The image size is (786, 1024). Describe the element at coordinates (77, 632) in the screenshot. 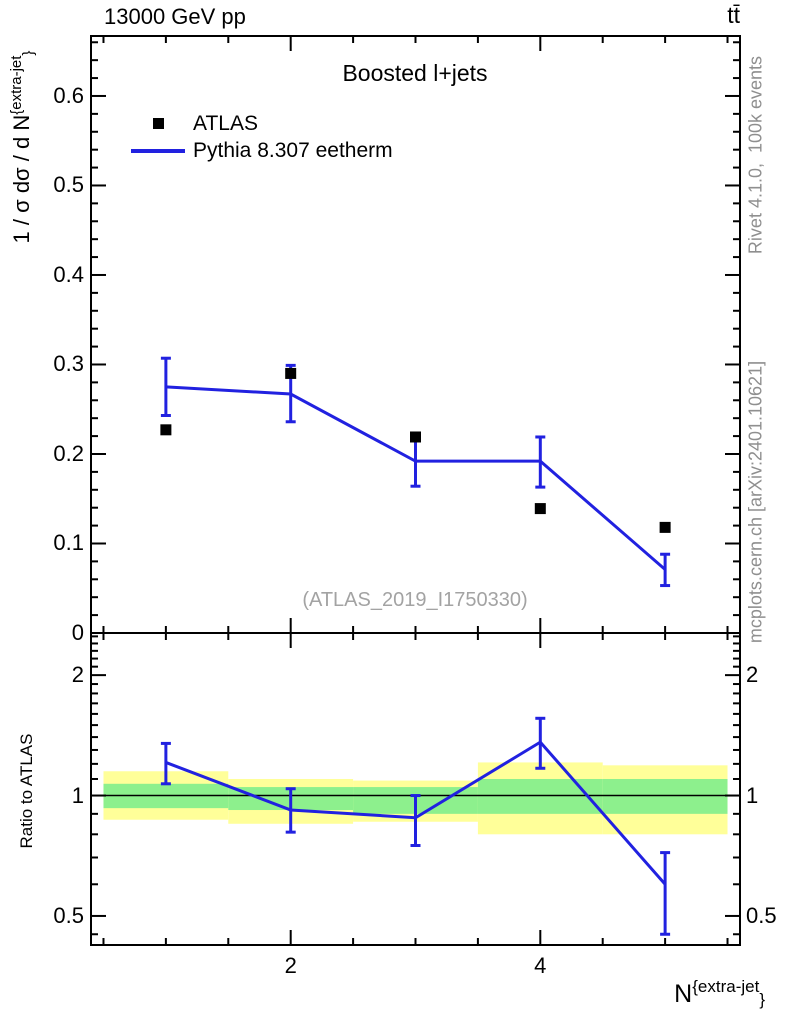

I see `main-y-tick-label: 0` at that location.